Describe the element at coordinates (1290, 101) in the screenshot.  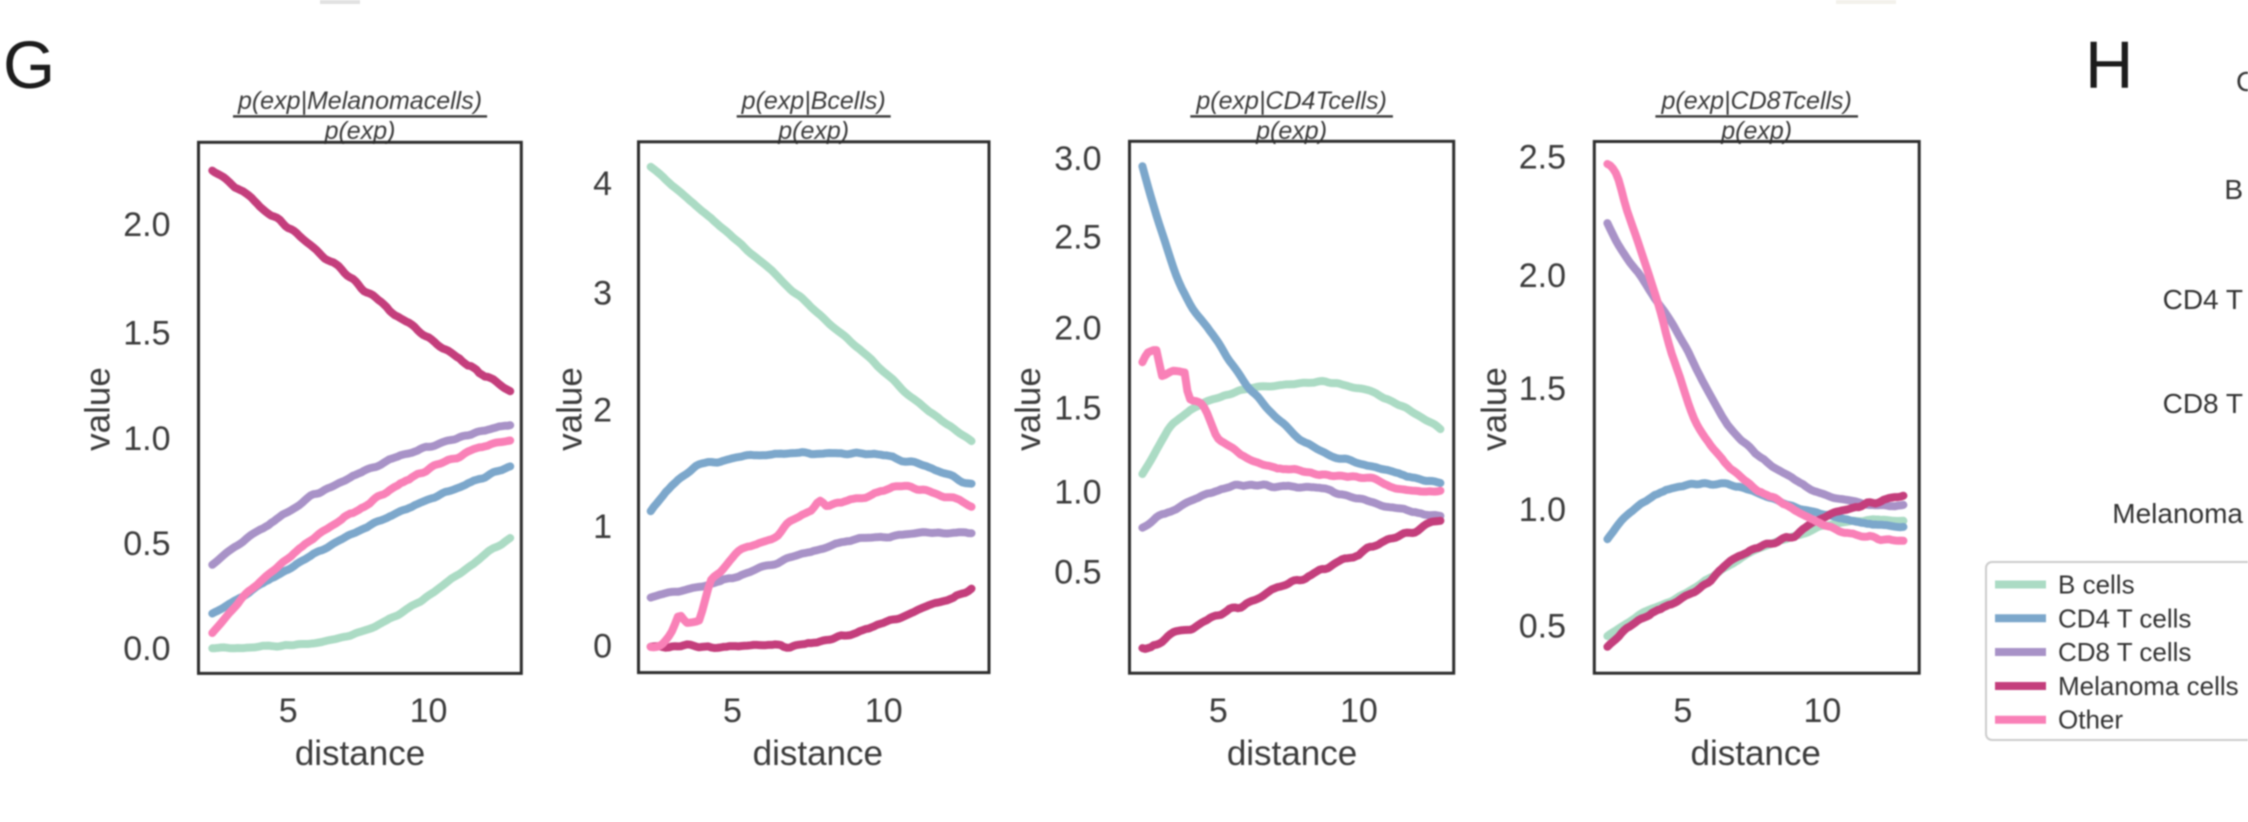
I see `svg-text: p(exp|CD4Tcells)` at that location.